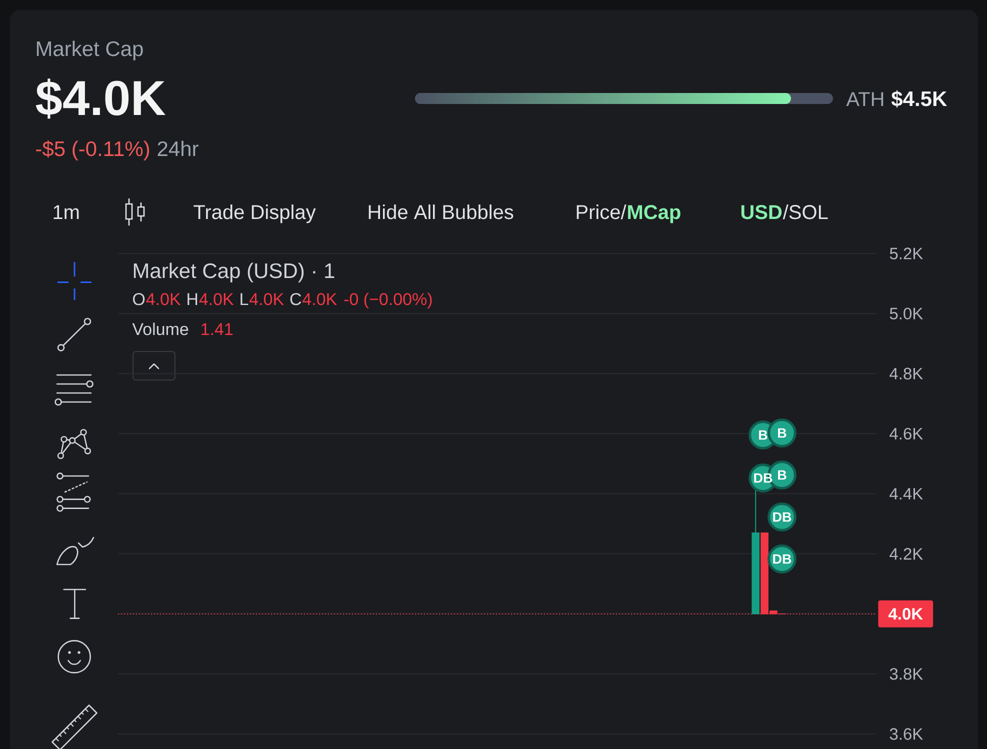 This screenshot has width=987, height=749. Describe the element at coordinates (441, 212) in the screenshot. I see `text: Hide All Bubbles` at that location.